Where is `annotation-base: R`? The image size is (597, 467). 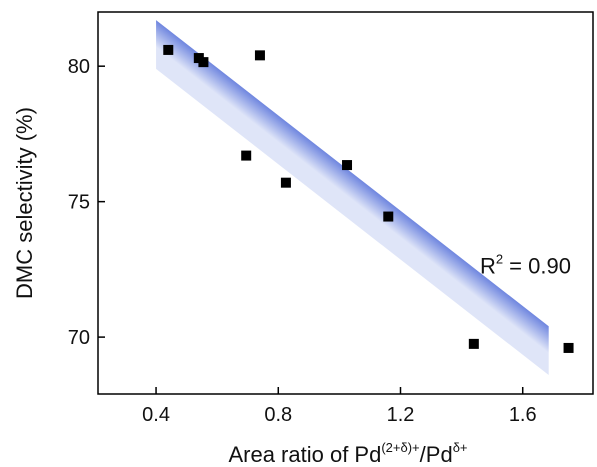 annotation-base: R is located at coordinates (488, 265).